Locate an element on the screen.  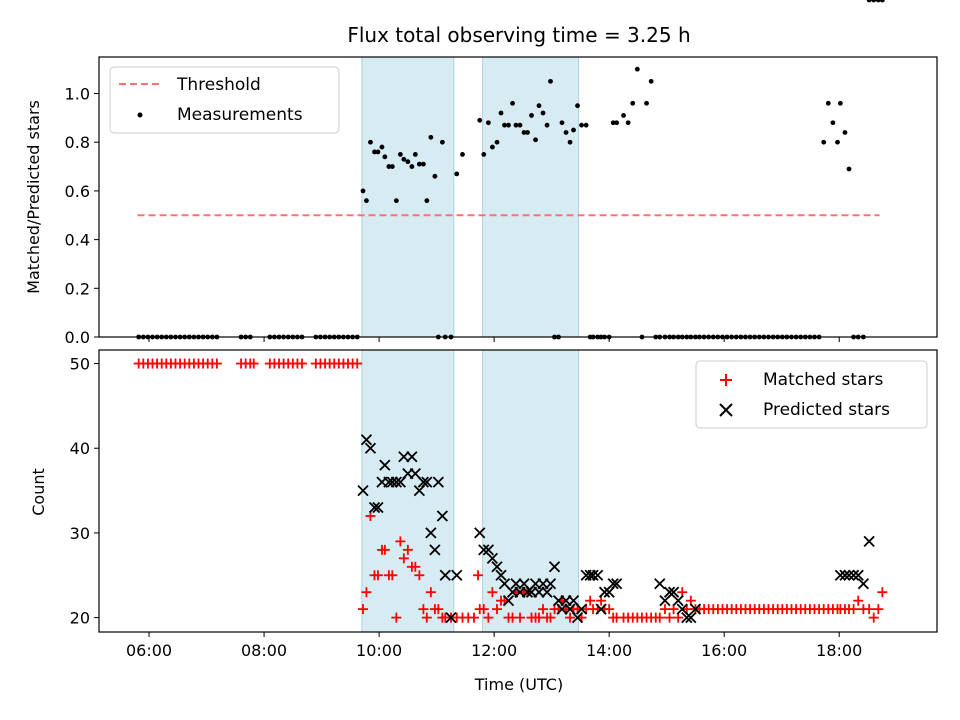
matched-legend-swatch is located at coordinates (726, 380).